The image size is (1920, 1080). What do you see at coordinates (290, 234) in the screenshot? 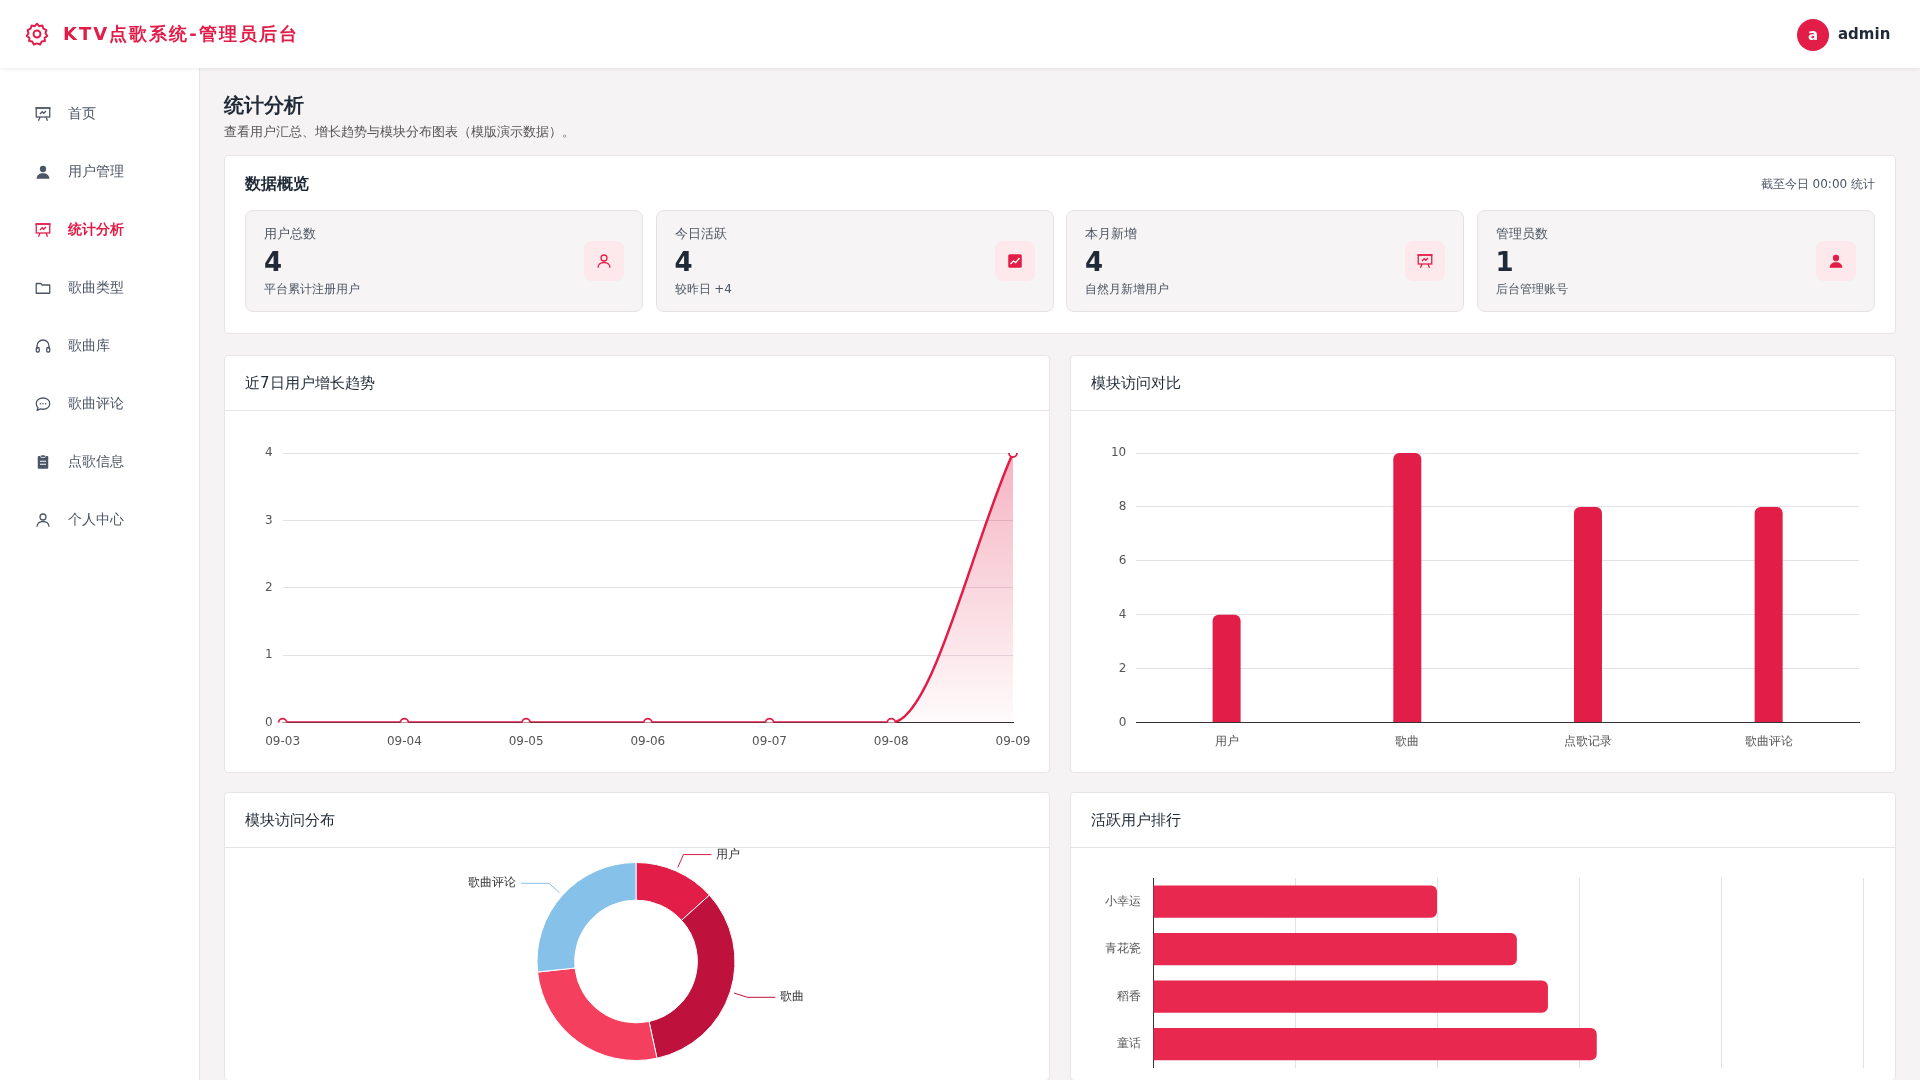
I see `category-label: 用户总数` at bounding box center [290, 234].